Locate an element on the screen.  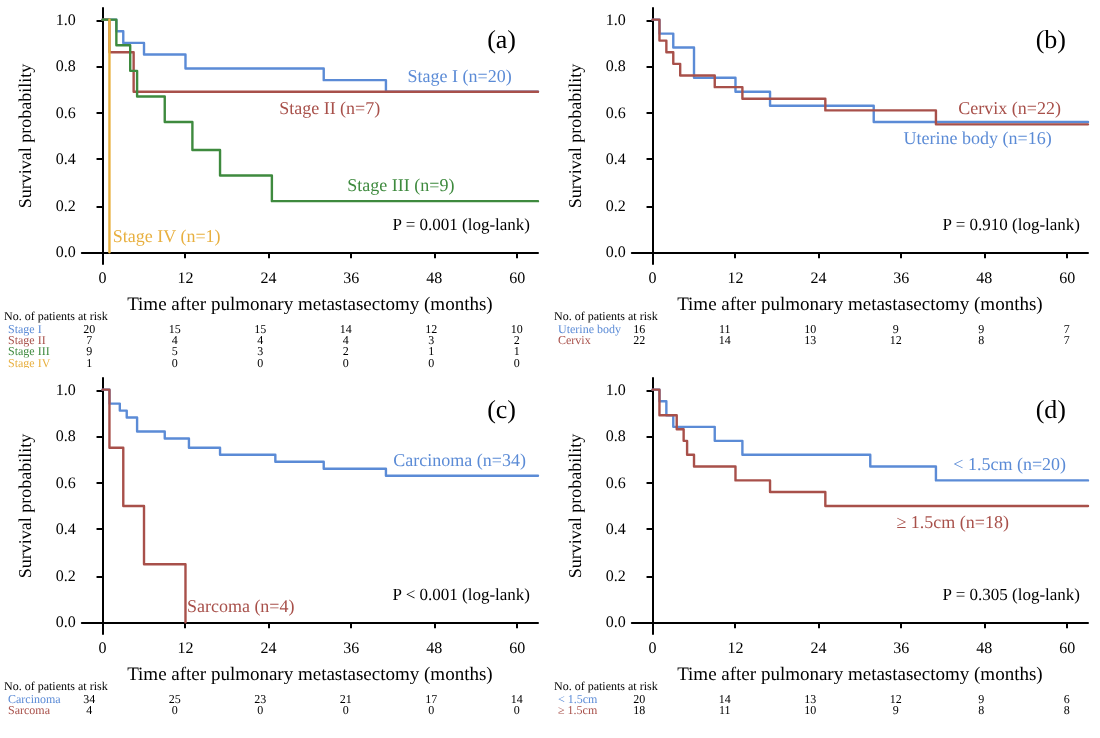
text: (b) is located at coordinates (1051, 39).